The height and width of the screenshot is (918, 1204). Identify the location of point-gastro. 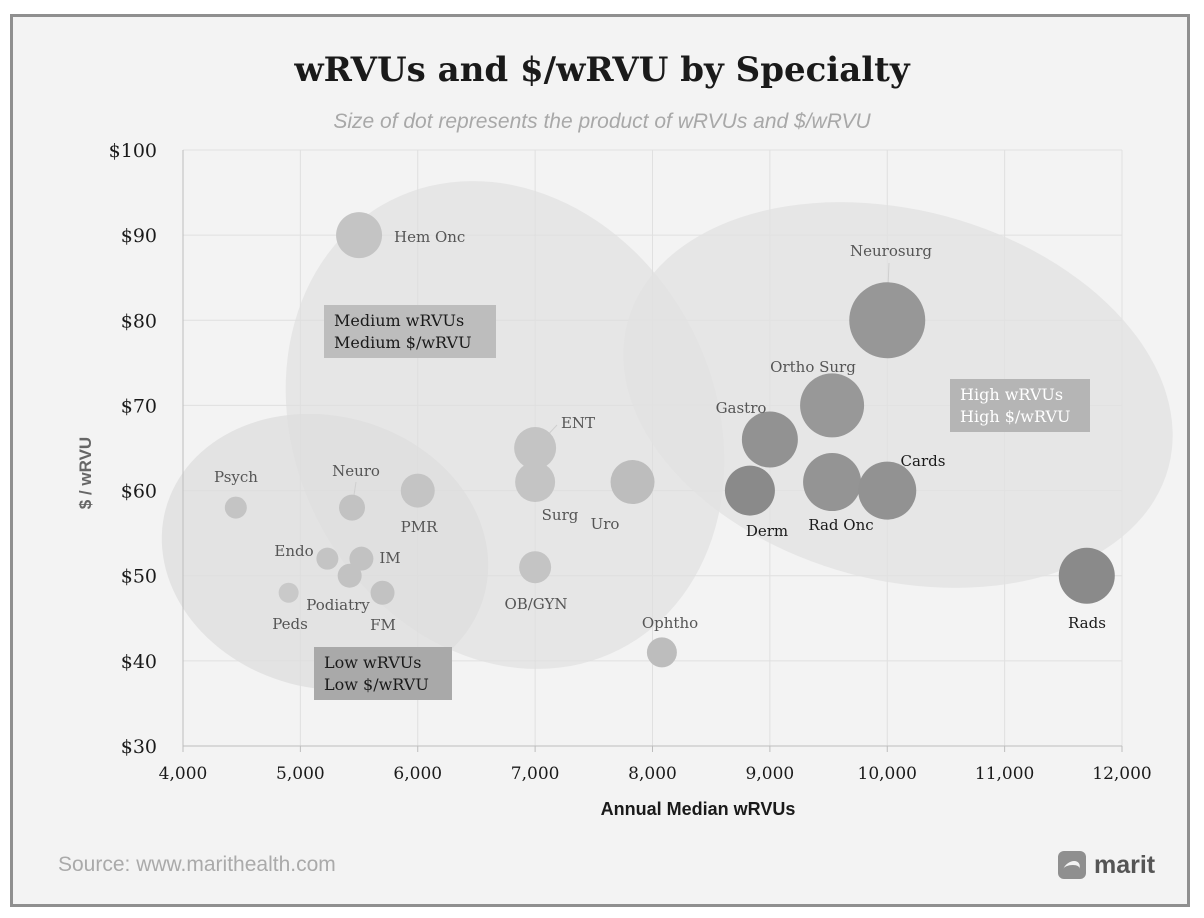
(769, 439).